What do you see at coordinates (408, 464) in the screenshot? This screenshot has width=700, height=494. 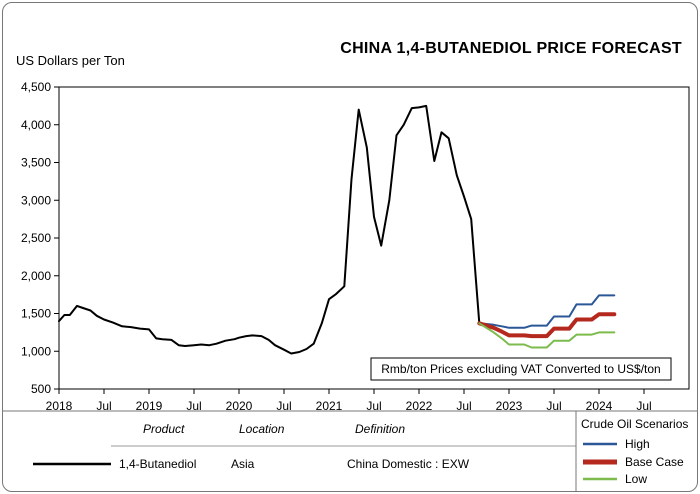 I see `table-cell-definition: China Domestic : EXW` at bounding box center [408, 464].